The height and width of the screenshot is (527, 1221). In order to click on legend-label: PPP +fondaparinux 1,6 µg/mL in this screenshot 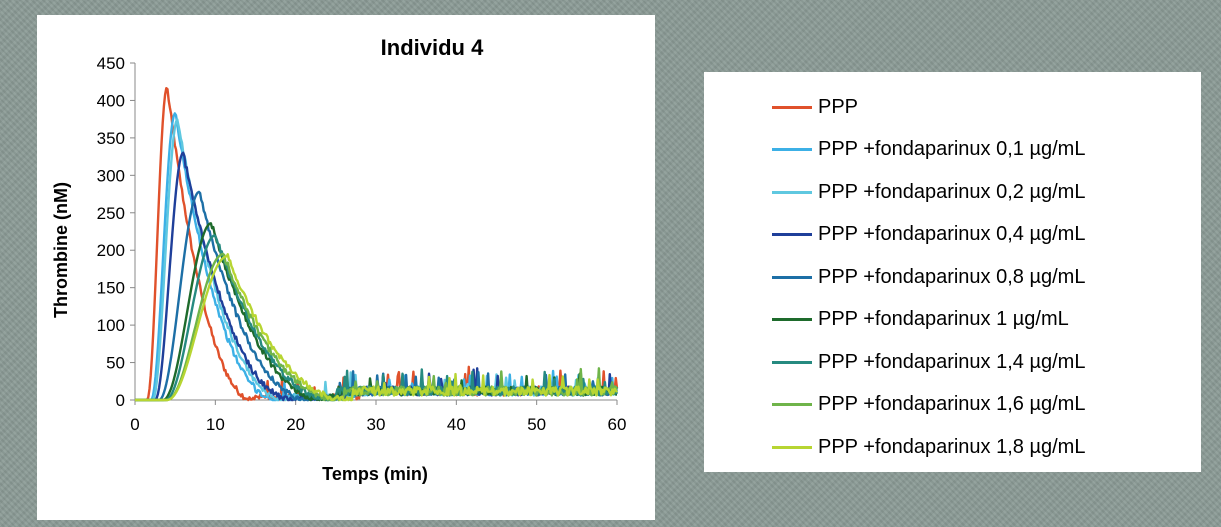, I will do `click(952, 404)`.